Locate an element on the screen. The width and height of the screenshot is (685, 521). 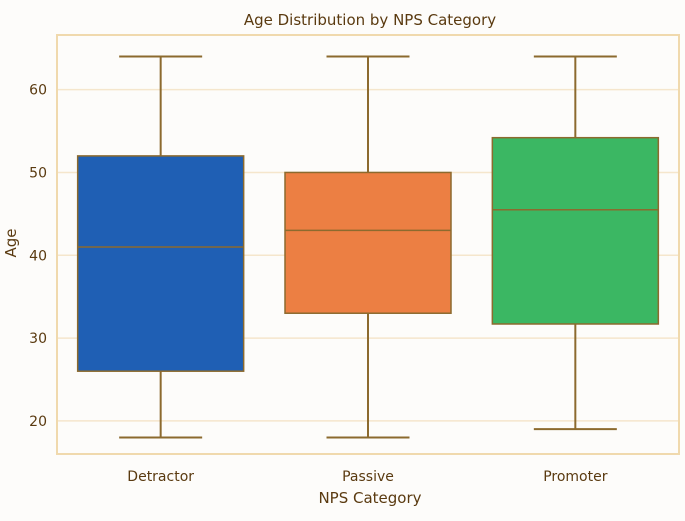
y-axis-label: Age is located at coordinates (11, 242).